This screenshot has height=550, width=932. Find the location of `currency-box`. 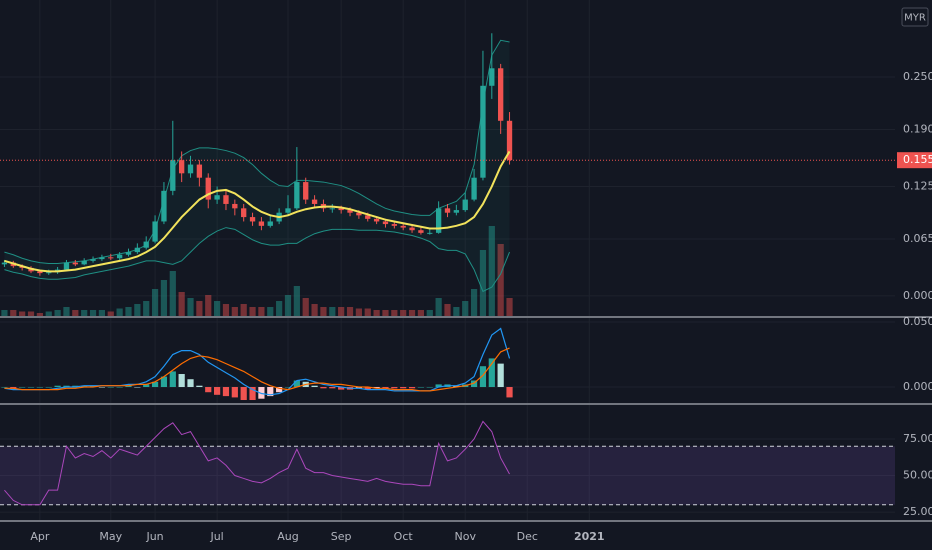

currency-box is located at coordinates (915, 17).